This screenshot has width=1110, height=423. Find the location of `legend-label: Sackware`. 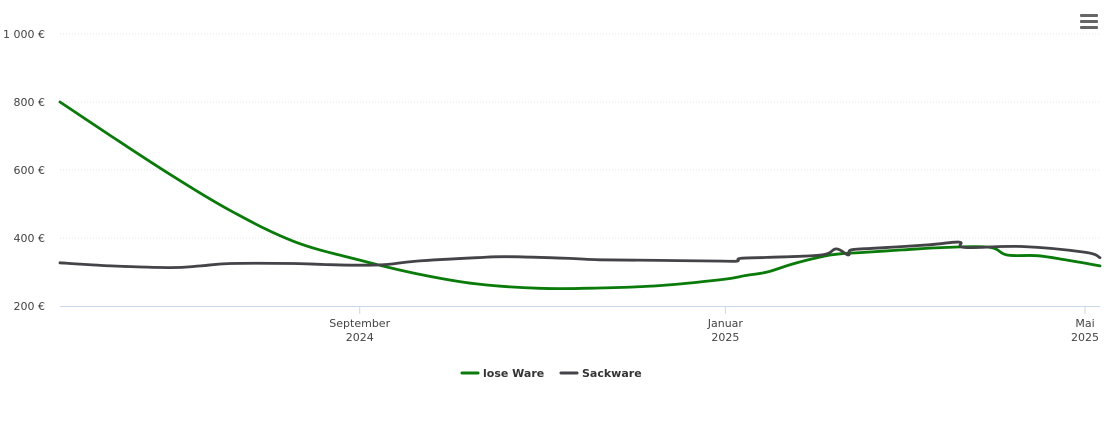

legend-label: Sackware is located at coordinates (612, 373).